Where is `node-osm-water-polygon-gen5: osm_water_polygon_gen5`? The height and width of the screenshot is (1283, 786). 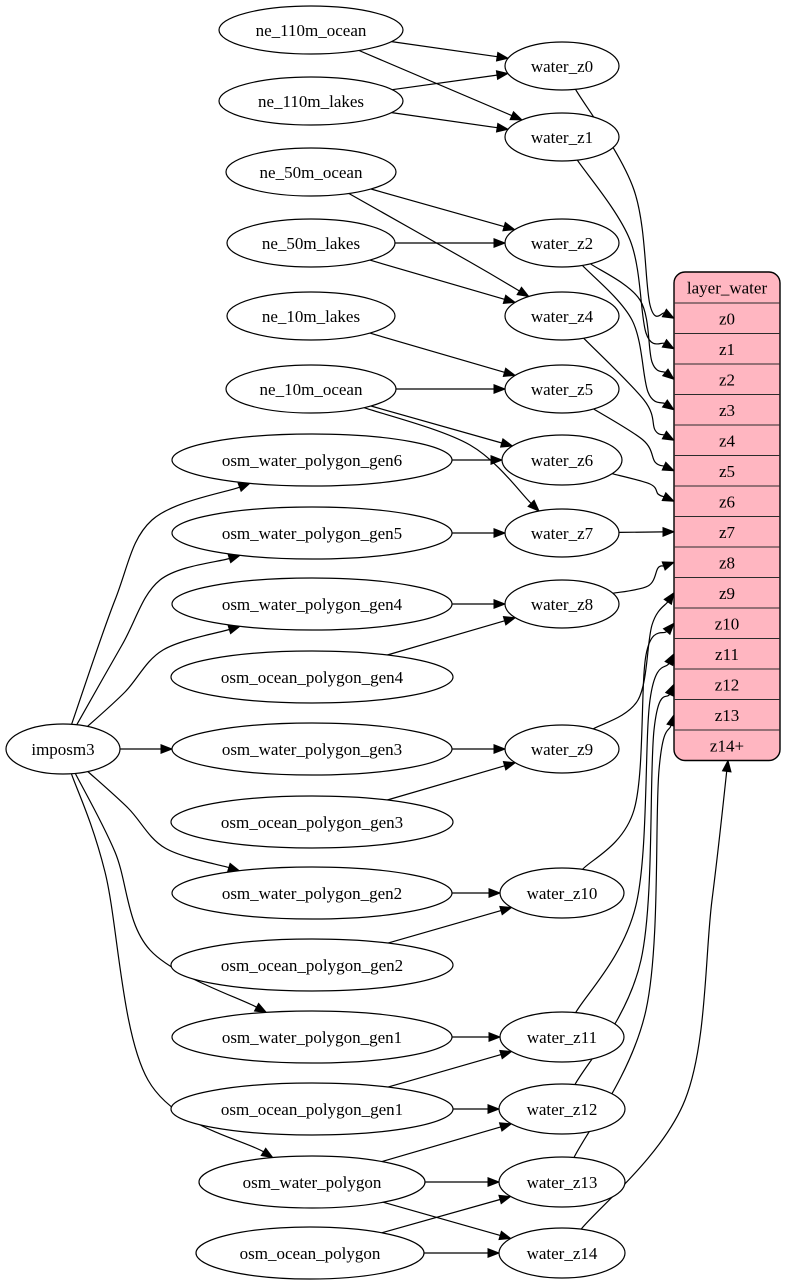
node-osm-water-polygon-gen5: osm_water_polygon_gen5 is located at coordinates (312, 533).